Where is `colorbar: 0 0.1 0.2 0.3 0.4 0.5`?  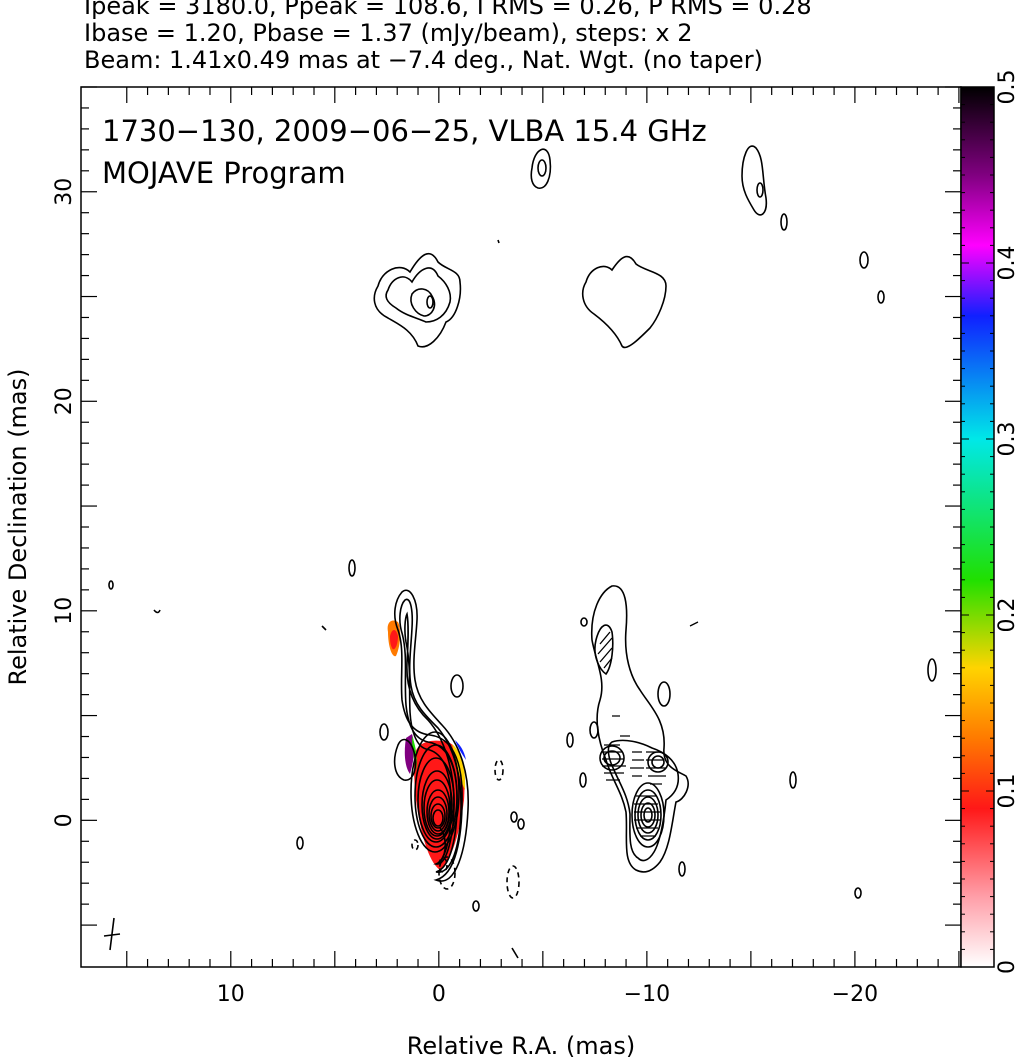 colorbar: 0 0.1 0.2 0.3 0.4 0.5 is located at coordinates (990, 522).